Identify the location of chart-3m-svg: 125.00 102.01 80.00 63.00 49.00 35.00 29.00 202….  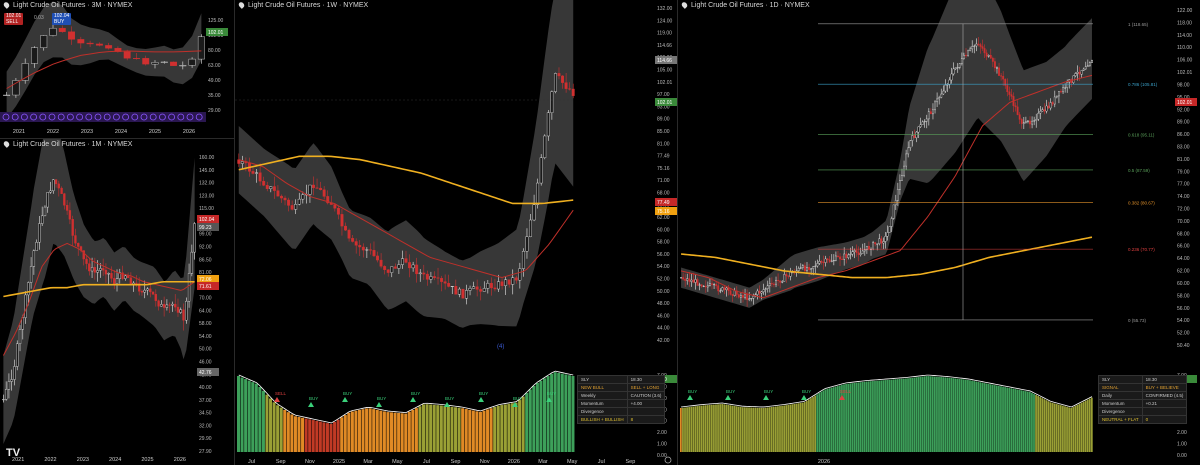
(117, 69).